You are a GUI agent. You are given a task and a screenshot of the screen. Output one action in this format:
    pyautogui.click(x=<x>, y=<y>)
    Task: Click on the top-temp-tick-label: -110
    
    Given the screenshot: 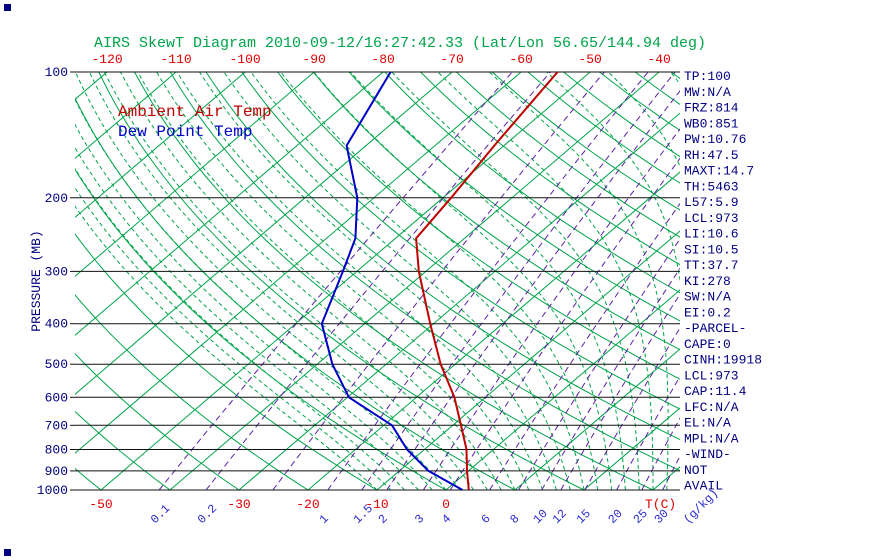 What is the action you would take?
    pyautogui.click(x=175, y=59)
    